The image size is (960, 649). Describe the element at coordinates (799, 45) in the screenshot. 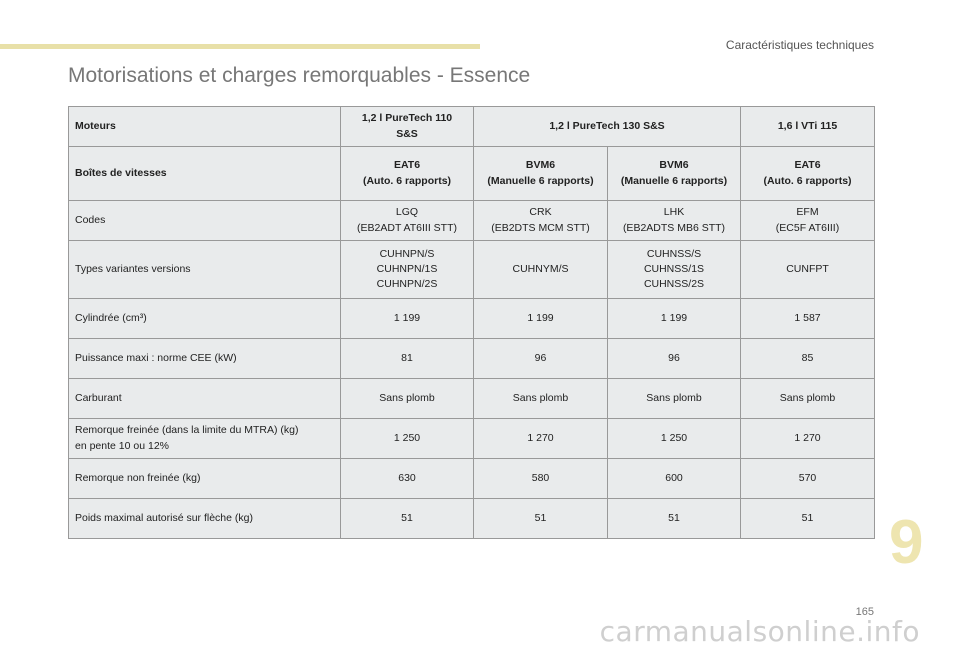

I see `section-title: Caractéristiques techniques` at that location.